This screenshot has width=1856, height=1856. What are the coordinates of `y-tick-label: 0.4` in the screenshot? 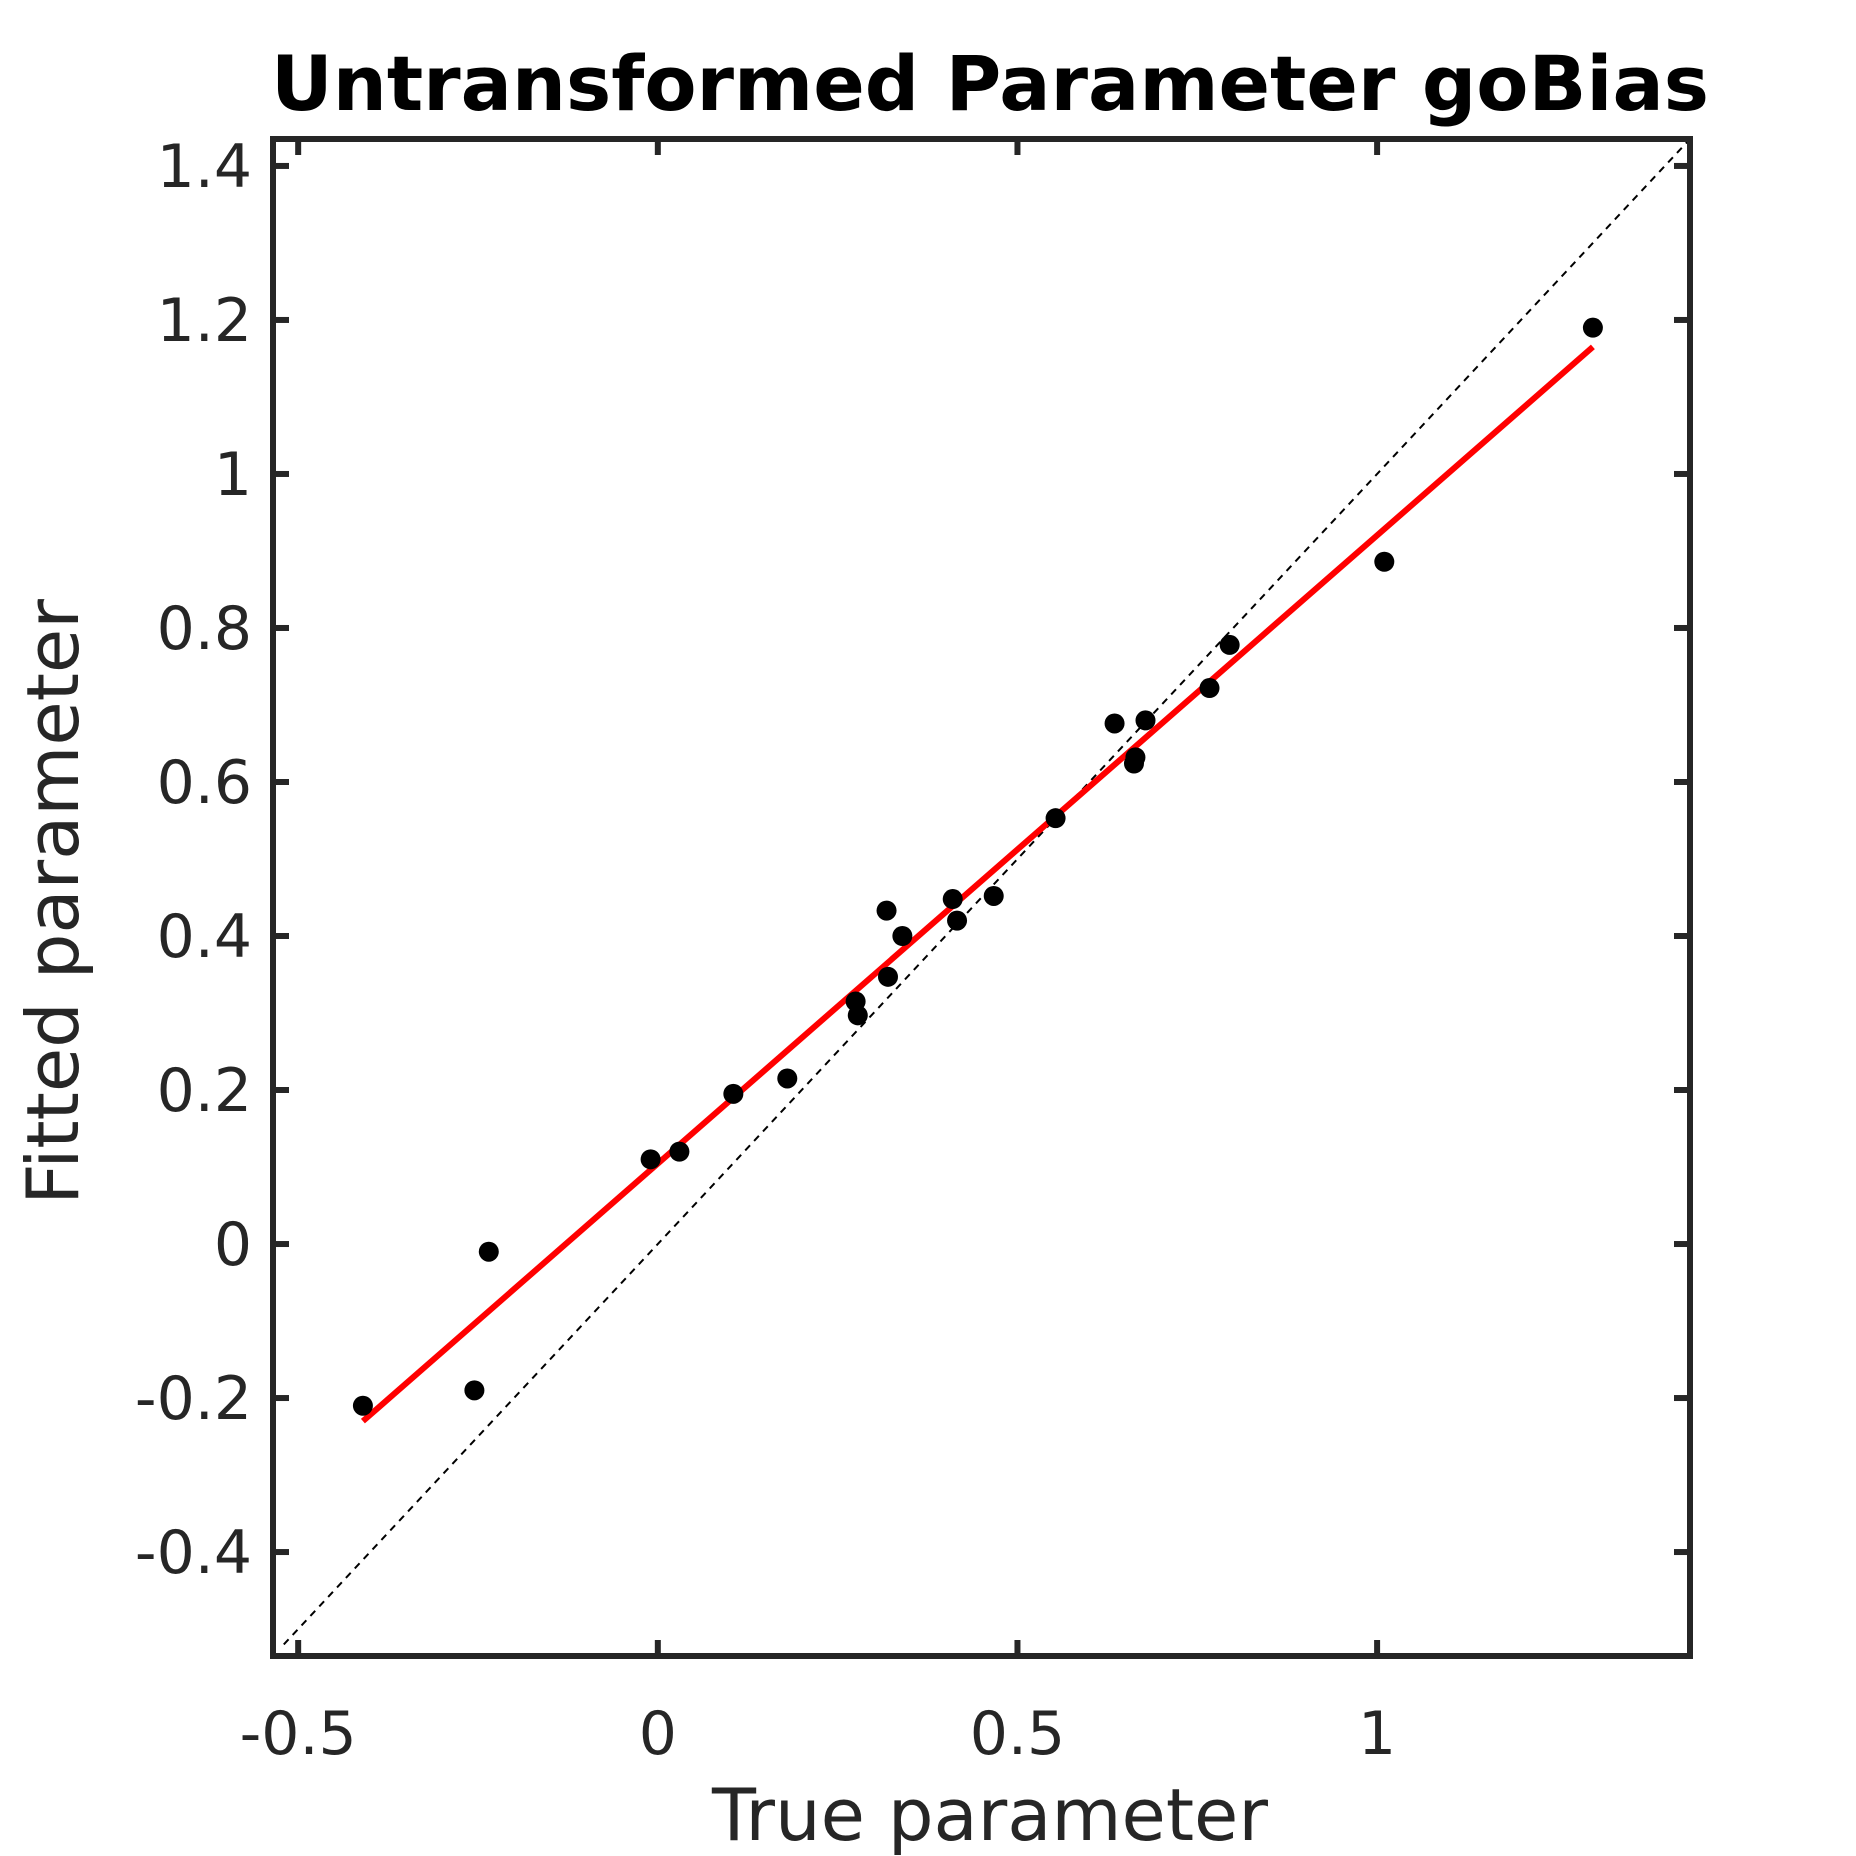 It's located at (204, 937).